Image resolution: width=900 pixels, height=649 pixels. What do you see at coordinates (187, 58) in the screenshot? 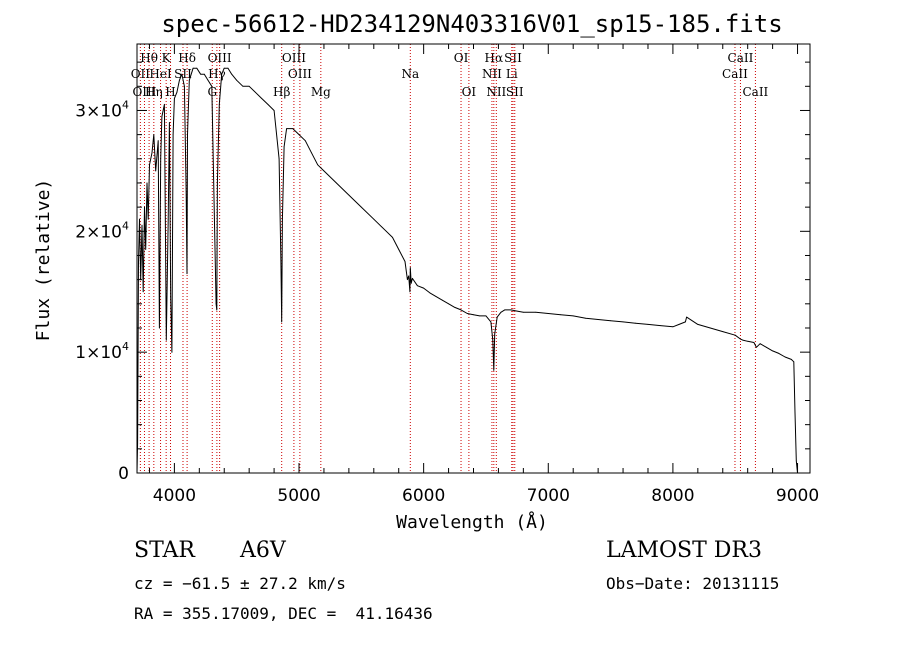
I see `marker-label: Hδ` at bounding box center [187, 58].